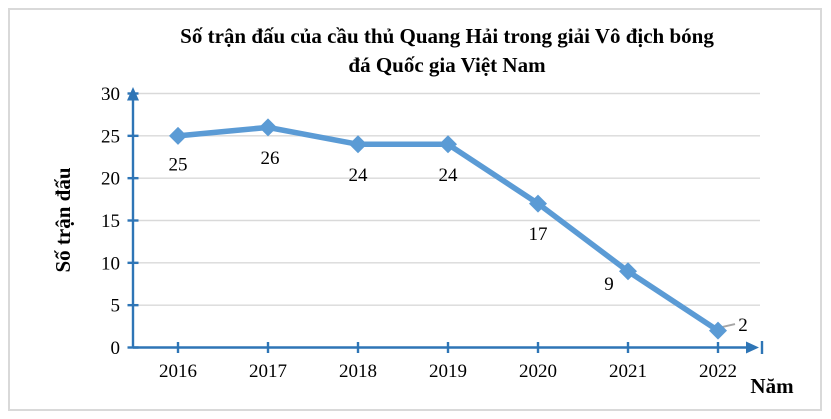 Image resolution: width=831 pixels, height=419 pixels. I want to click on data-label: 2, so click(743, 325).